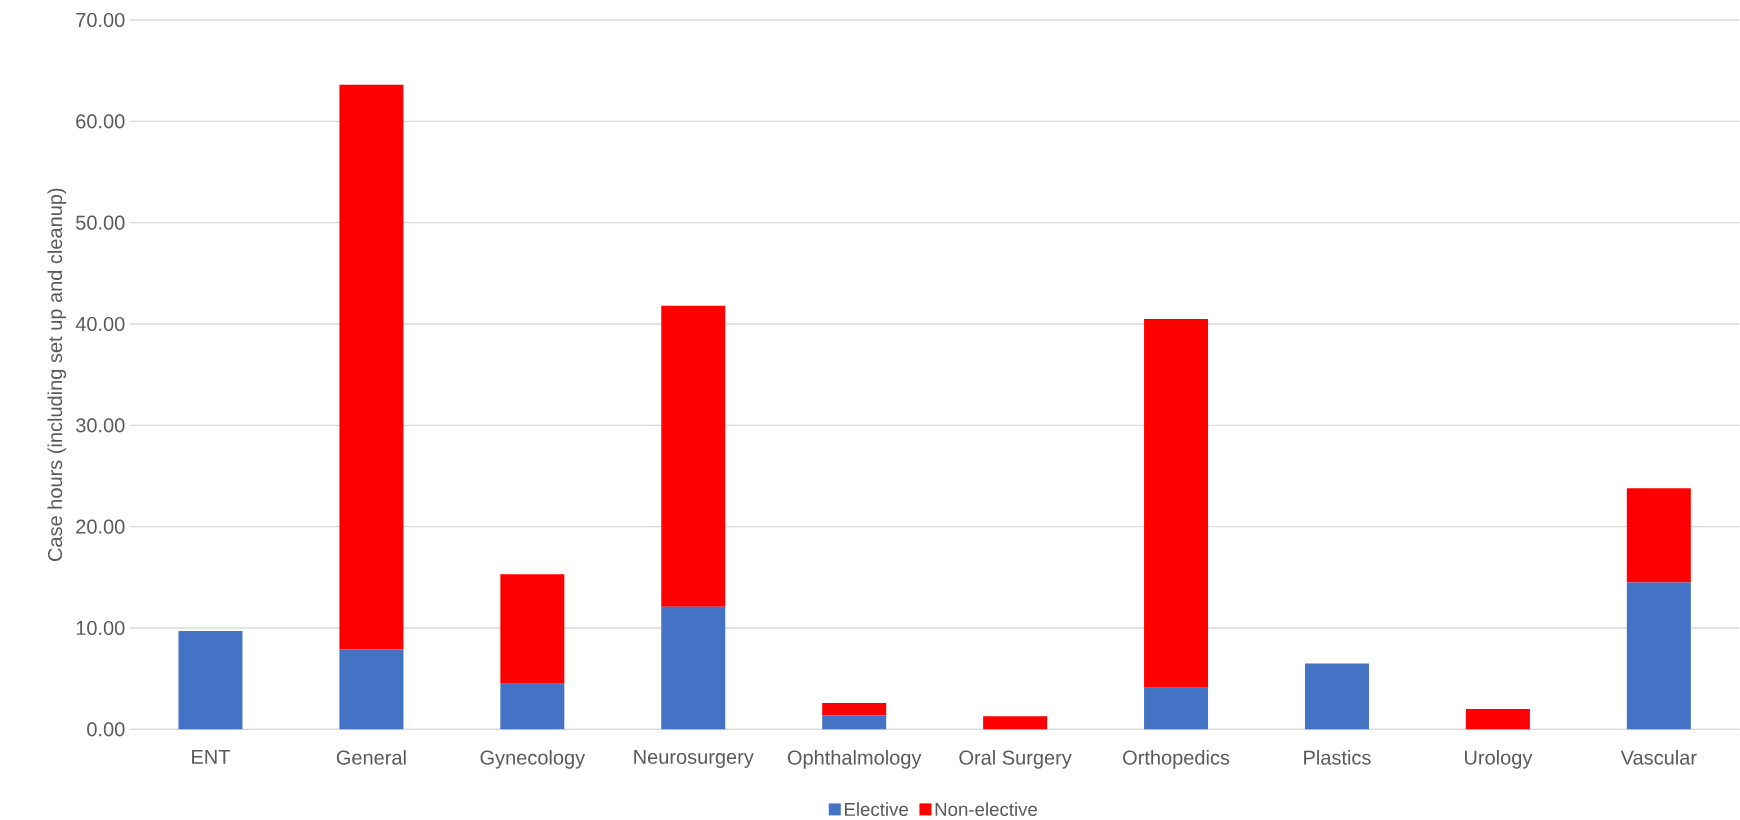  Describe the element at coordinates (1337, 757) in the screenshot. I see `x-tick-label: Plastics` at that location.